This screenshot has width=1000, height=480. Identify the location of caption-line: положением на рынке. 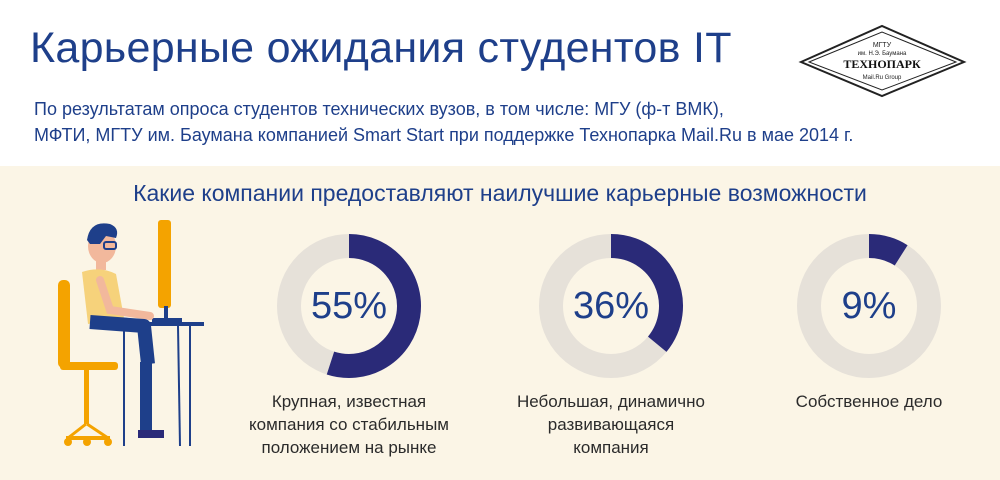
(349, 447).